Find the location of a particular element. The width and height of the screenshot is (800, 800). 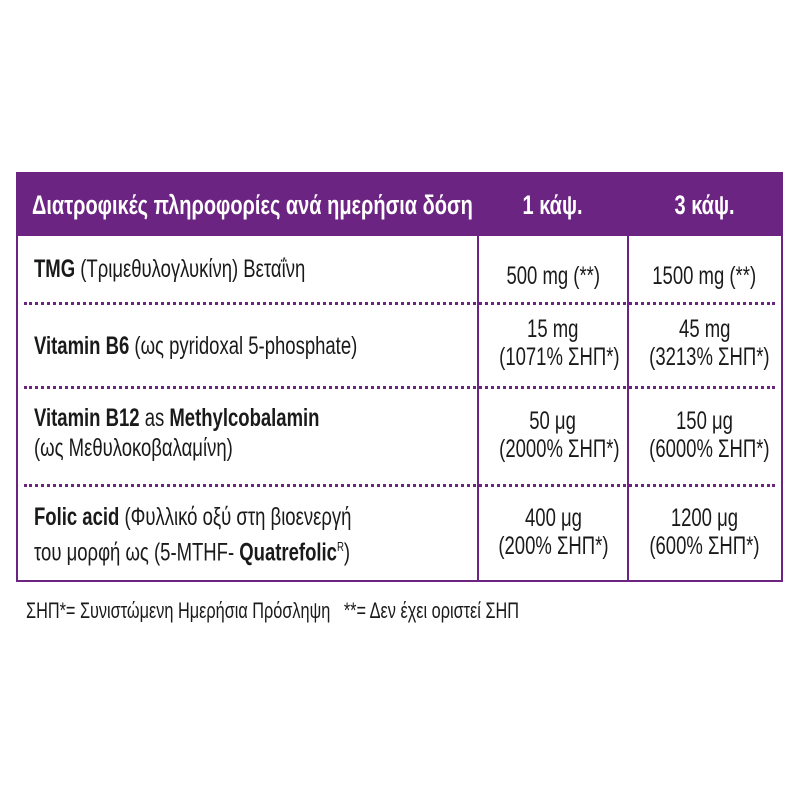

value-3-capsules: 150 μg (6000% ΣΗΠ*) is located at coordinates (709, 435).